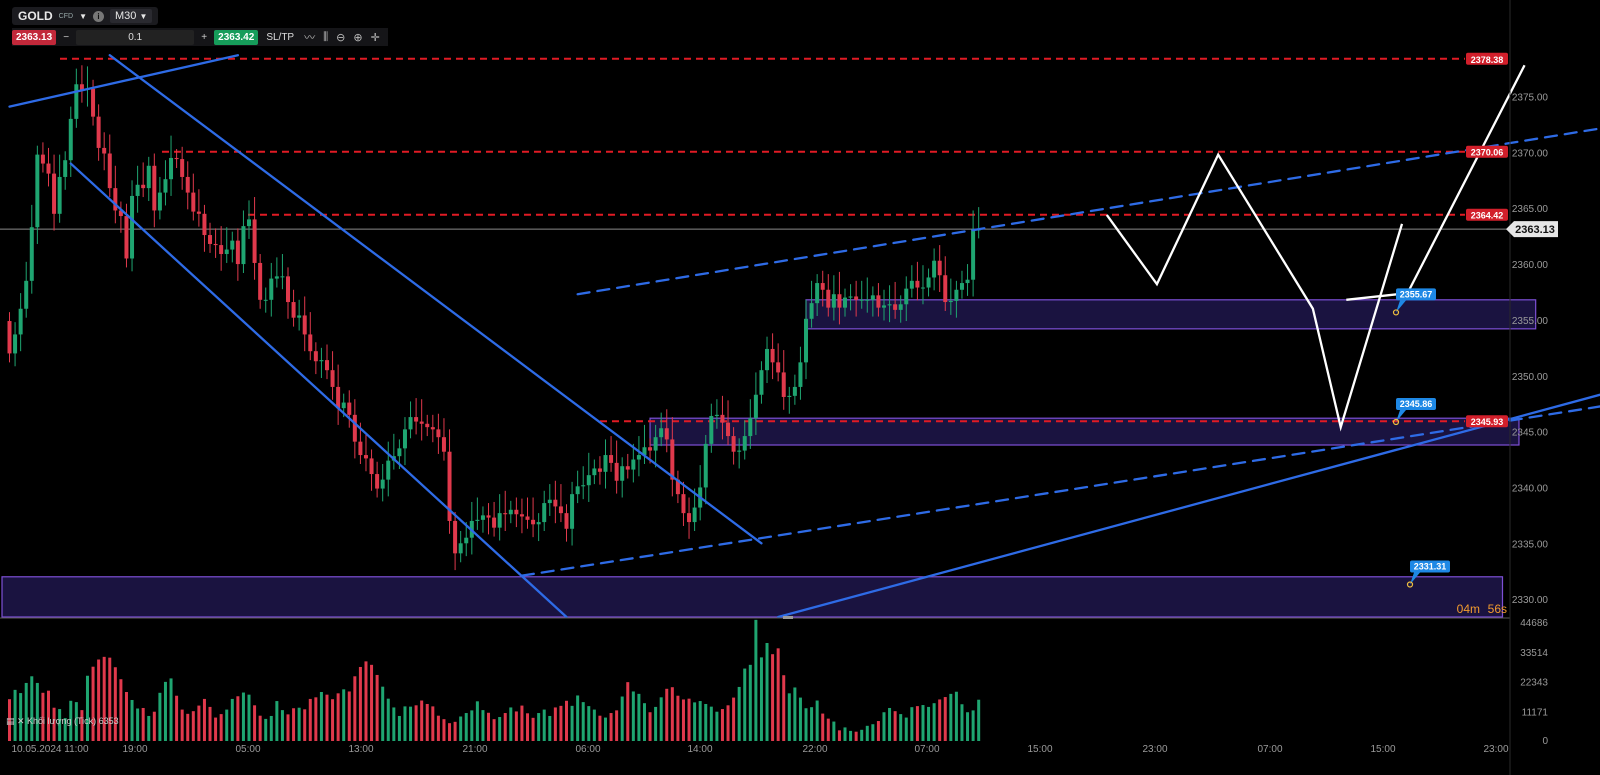  I want to click on zoom-in-icon: ⊕, so click(358, 37).